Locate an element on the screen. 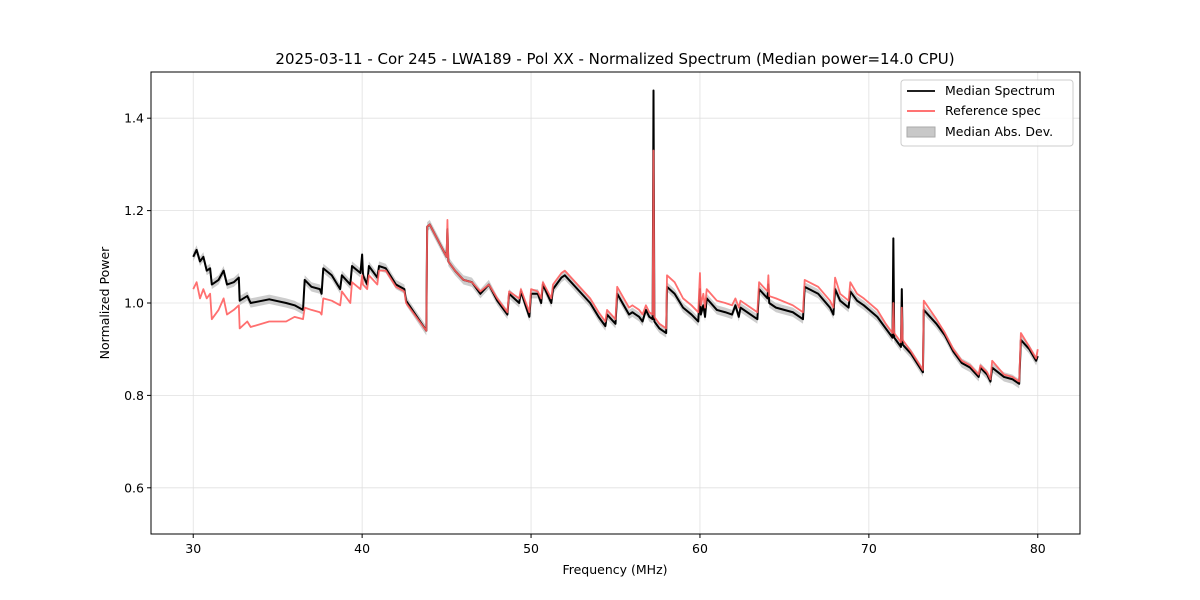  y-tick-label: 0.8 is located at coordinates (134, 395).